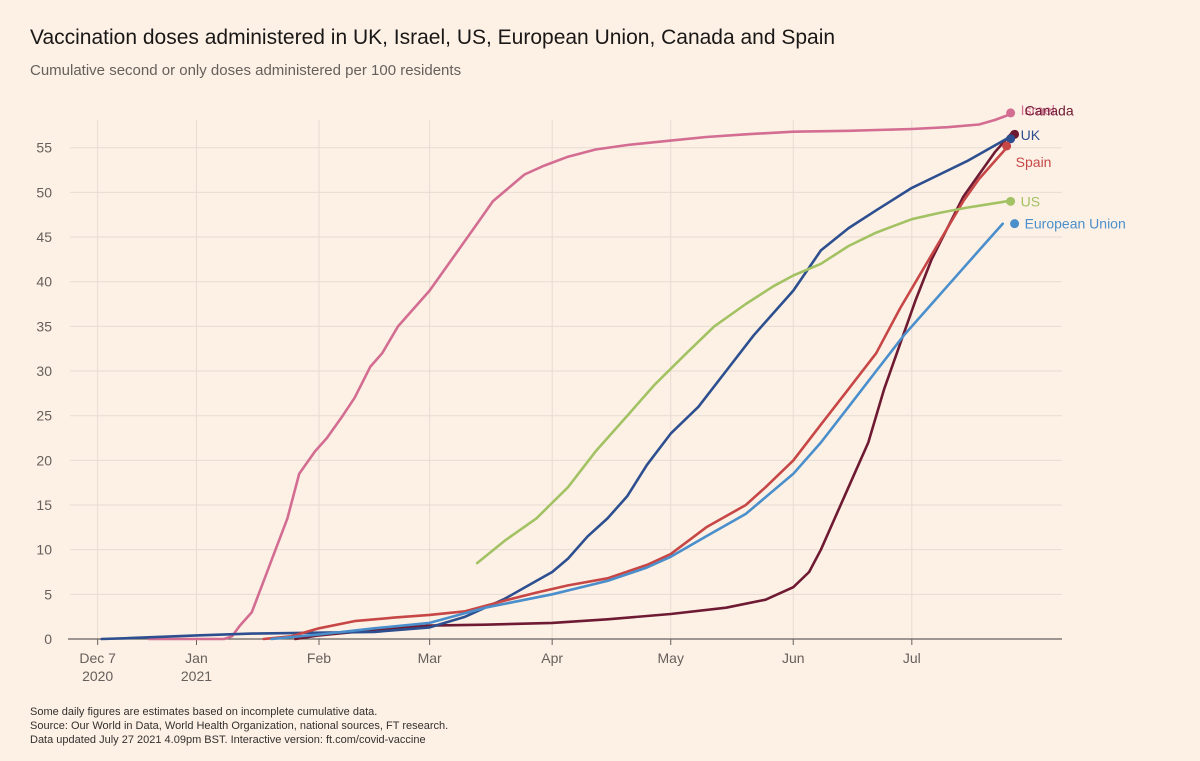 The image size is (1200, 761). What do you see at coordinates (1007, 146) in the screenshot?
I see `end-dot-spain` at bounding box center [1007, 146].